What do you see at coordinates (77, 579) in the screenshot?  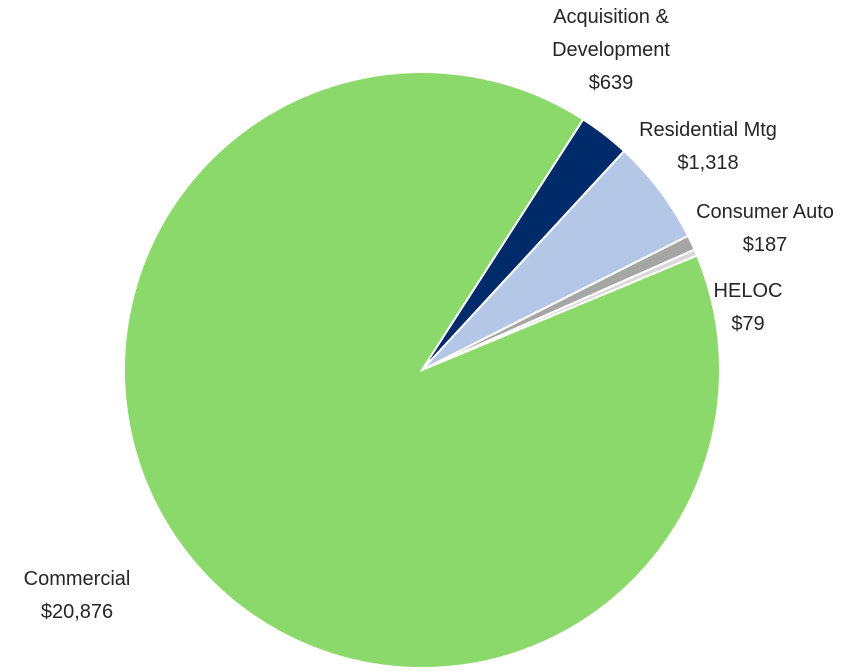 I see `category-label: Commercial` at bounding box center [77, 579].